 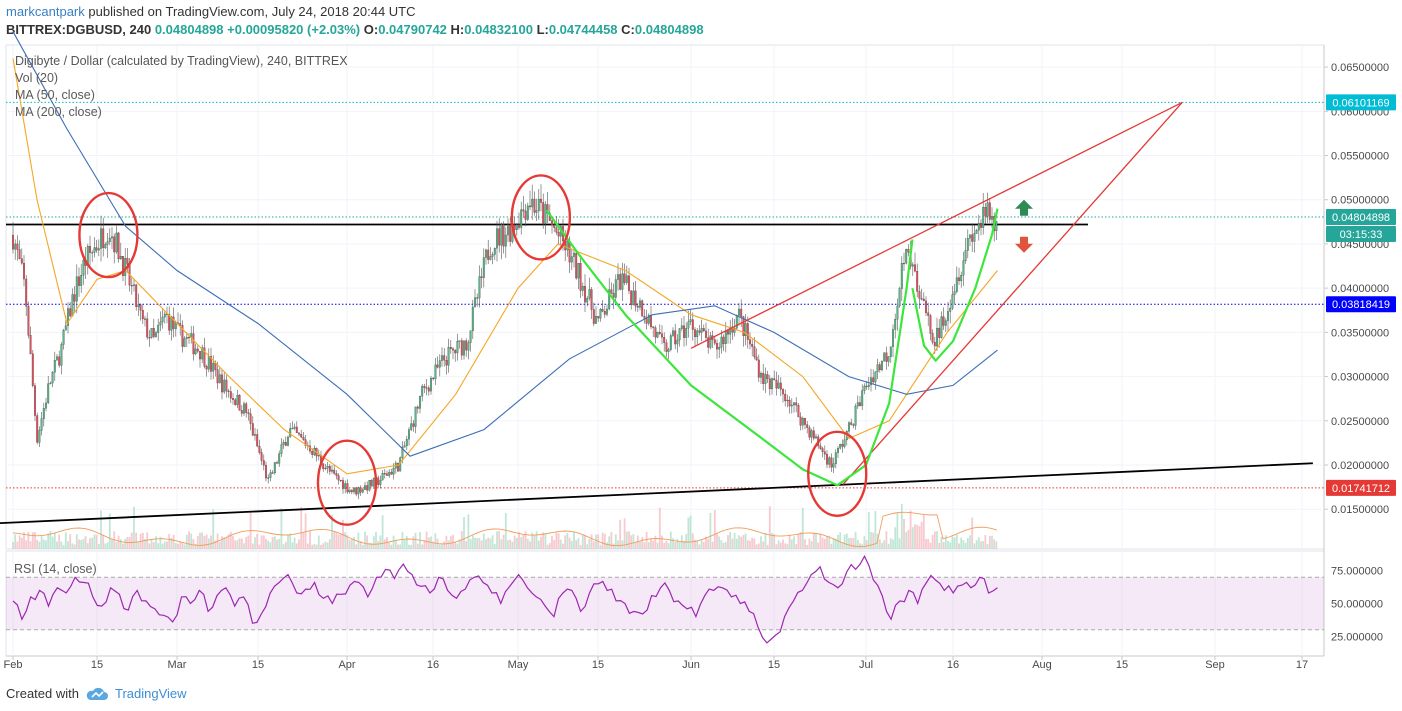 What do you see at coordinates (55, 569) in the screenshot?
I see `rsi-legend: RSI (14, close)` at bounding box center [55, 569].